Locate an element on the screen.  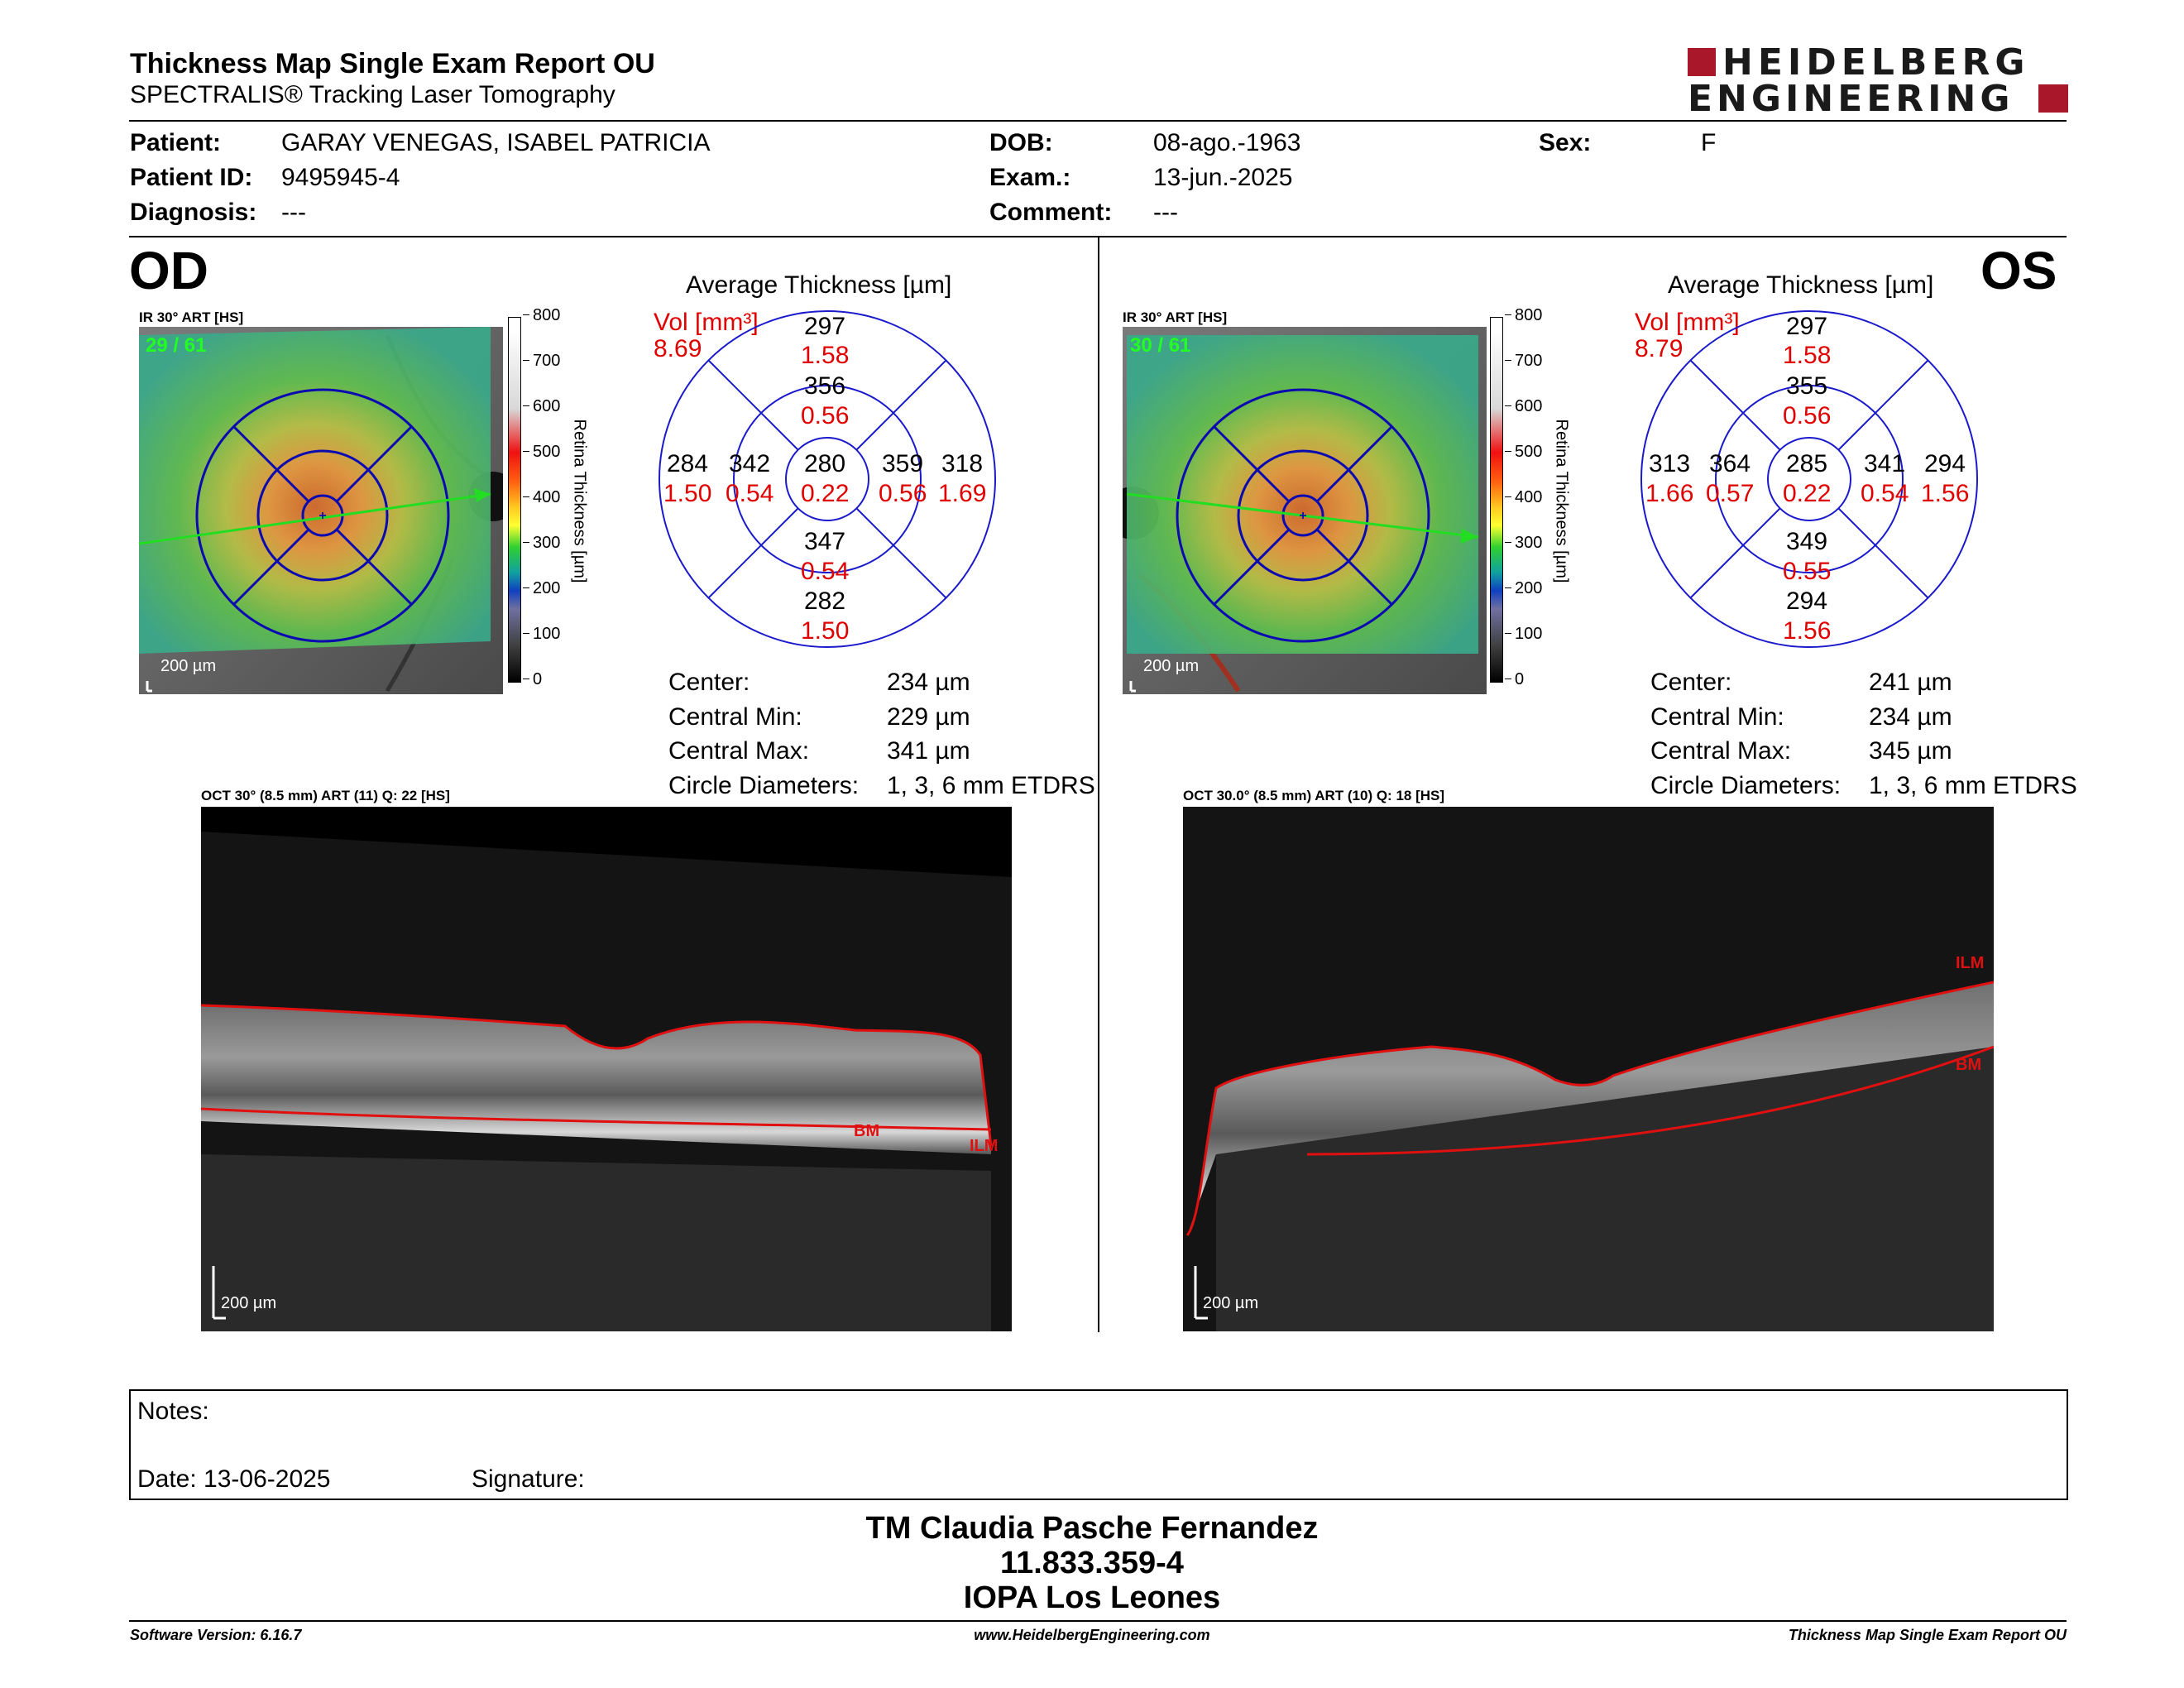
os-colorbar-tick: 400 is located at coordinates (1529, 497).